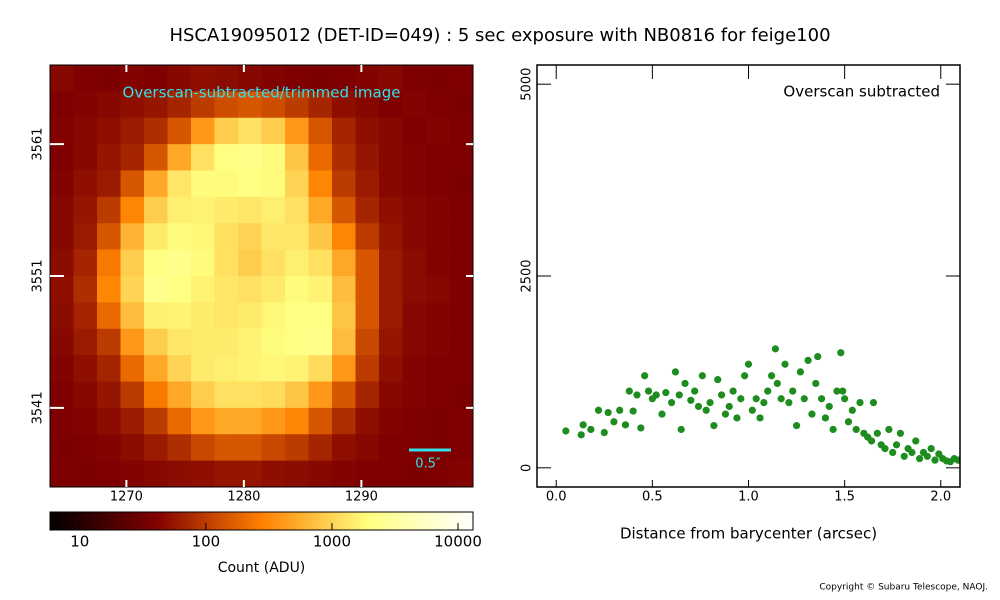  Describe the element at coordinates (243, 497) in the screenshot. I see `x-tick-label: 1280` at that location.